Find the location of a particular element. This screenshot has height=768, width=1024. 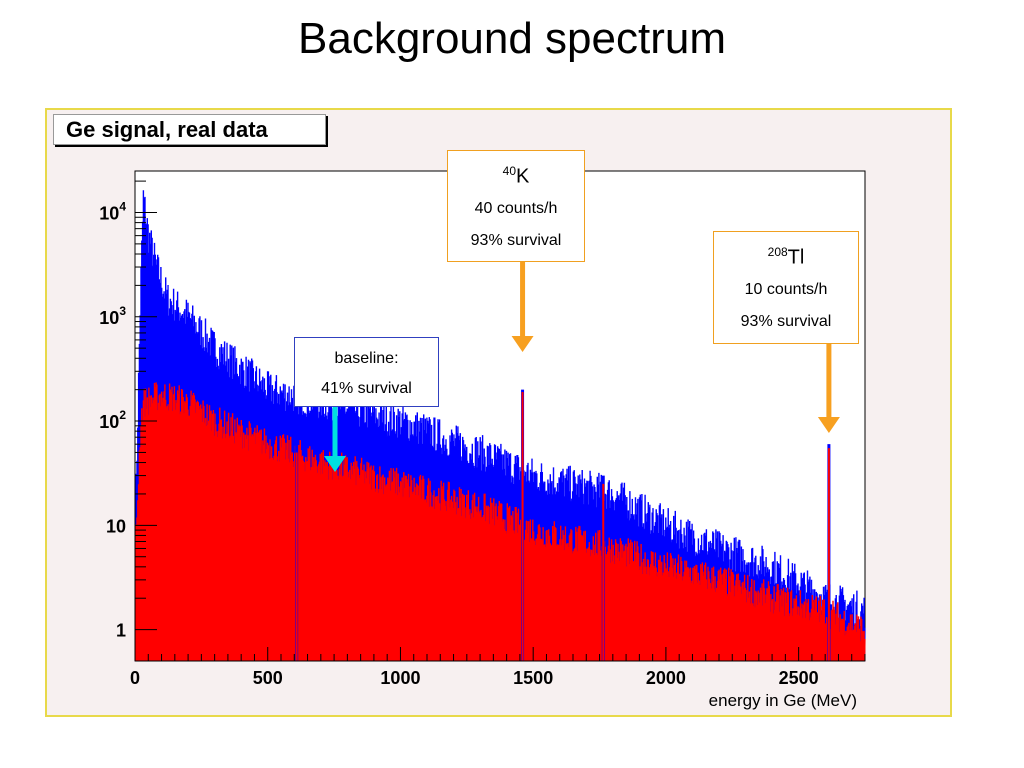

k40-annotation: 40K 40 counts/h 93% survival is located at coordinates (516, 206).